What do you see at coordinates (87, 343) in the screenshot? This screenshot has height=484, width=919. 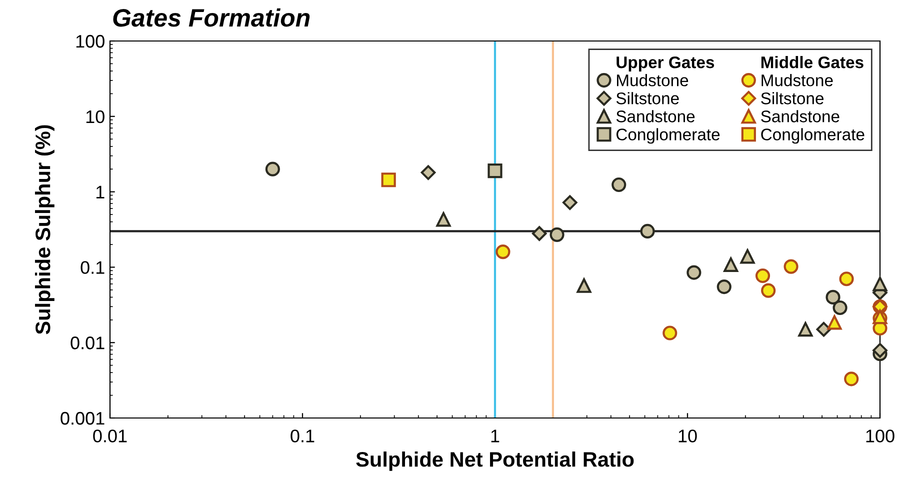 I see `y-tick-label: 0.01` at bounding box center [87, 343].